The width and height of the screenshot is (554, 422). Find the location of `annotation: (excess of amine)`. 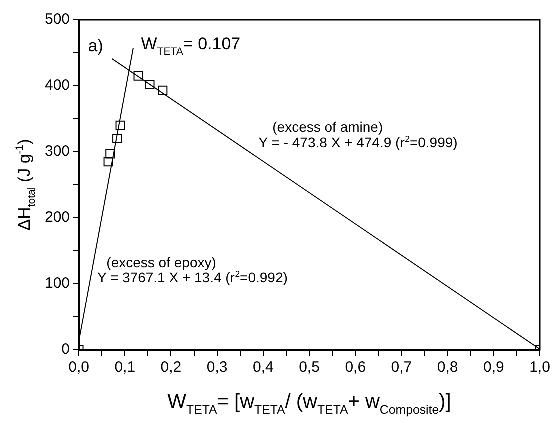

annotation: (excess of amine) is located at coordinates (328, 127).